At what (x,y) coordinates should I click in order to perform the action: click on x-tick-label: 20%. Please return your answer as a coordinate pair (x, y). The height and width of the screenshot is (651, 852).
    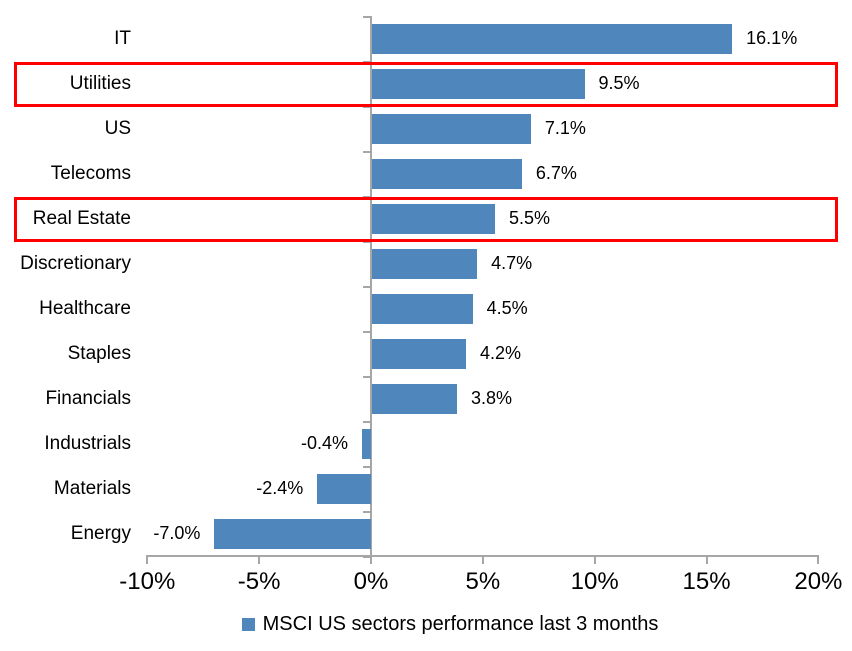
    Looking at the image, I should click on (818, 581).